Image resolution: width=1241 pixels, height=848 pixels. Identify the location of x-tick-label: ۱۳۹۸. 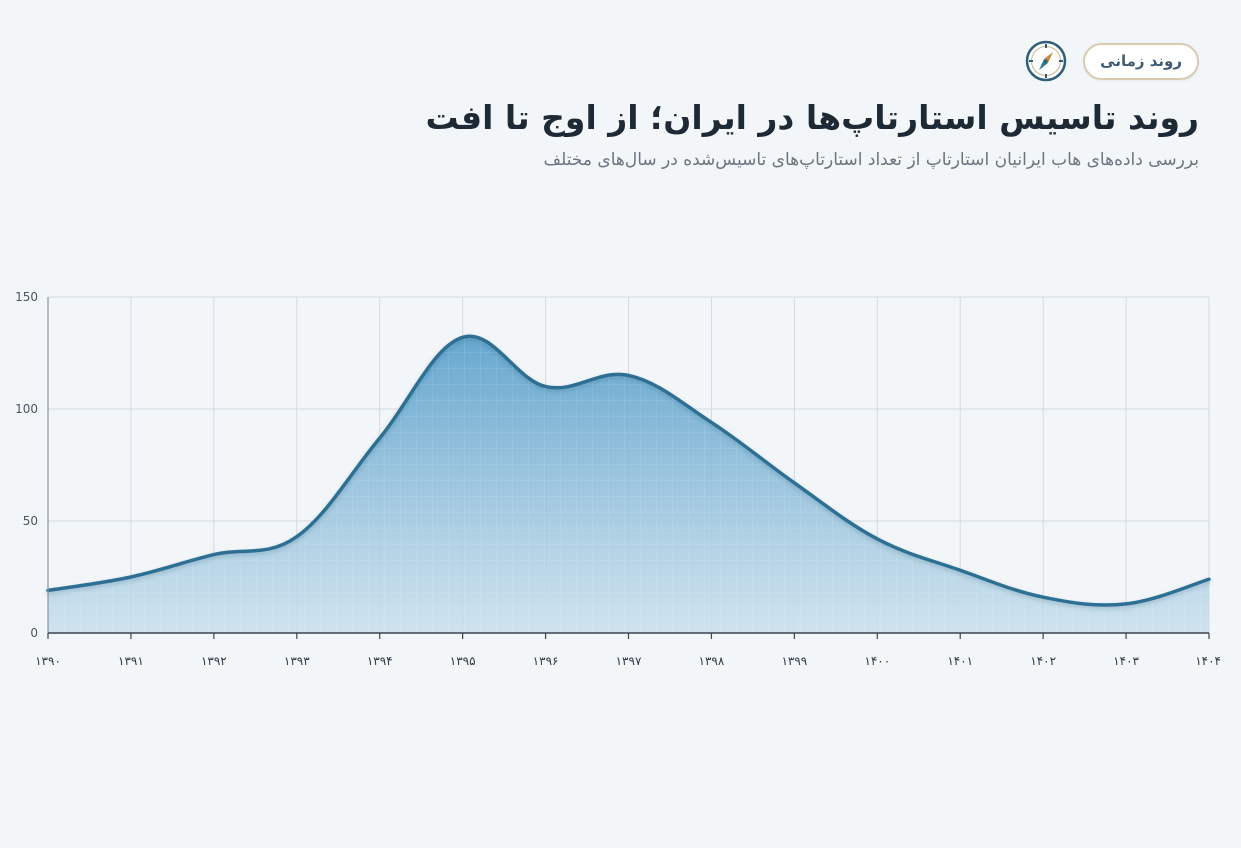
(712, 661).